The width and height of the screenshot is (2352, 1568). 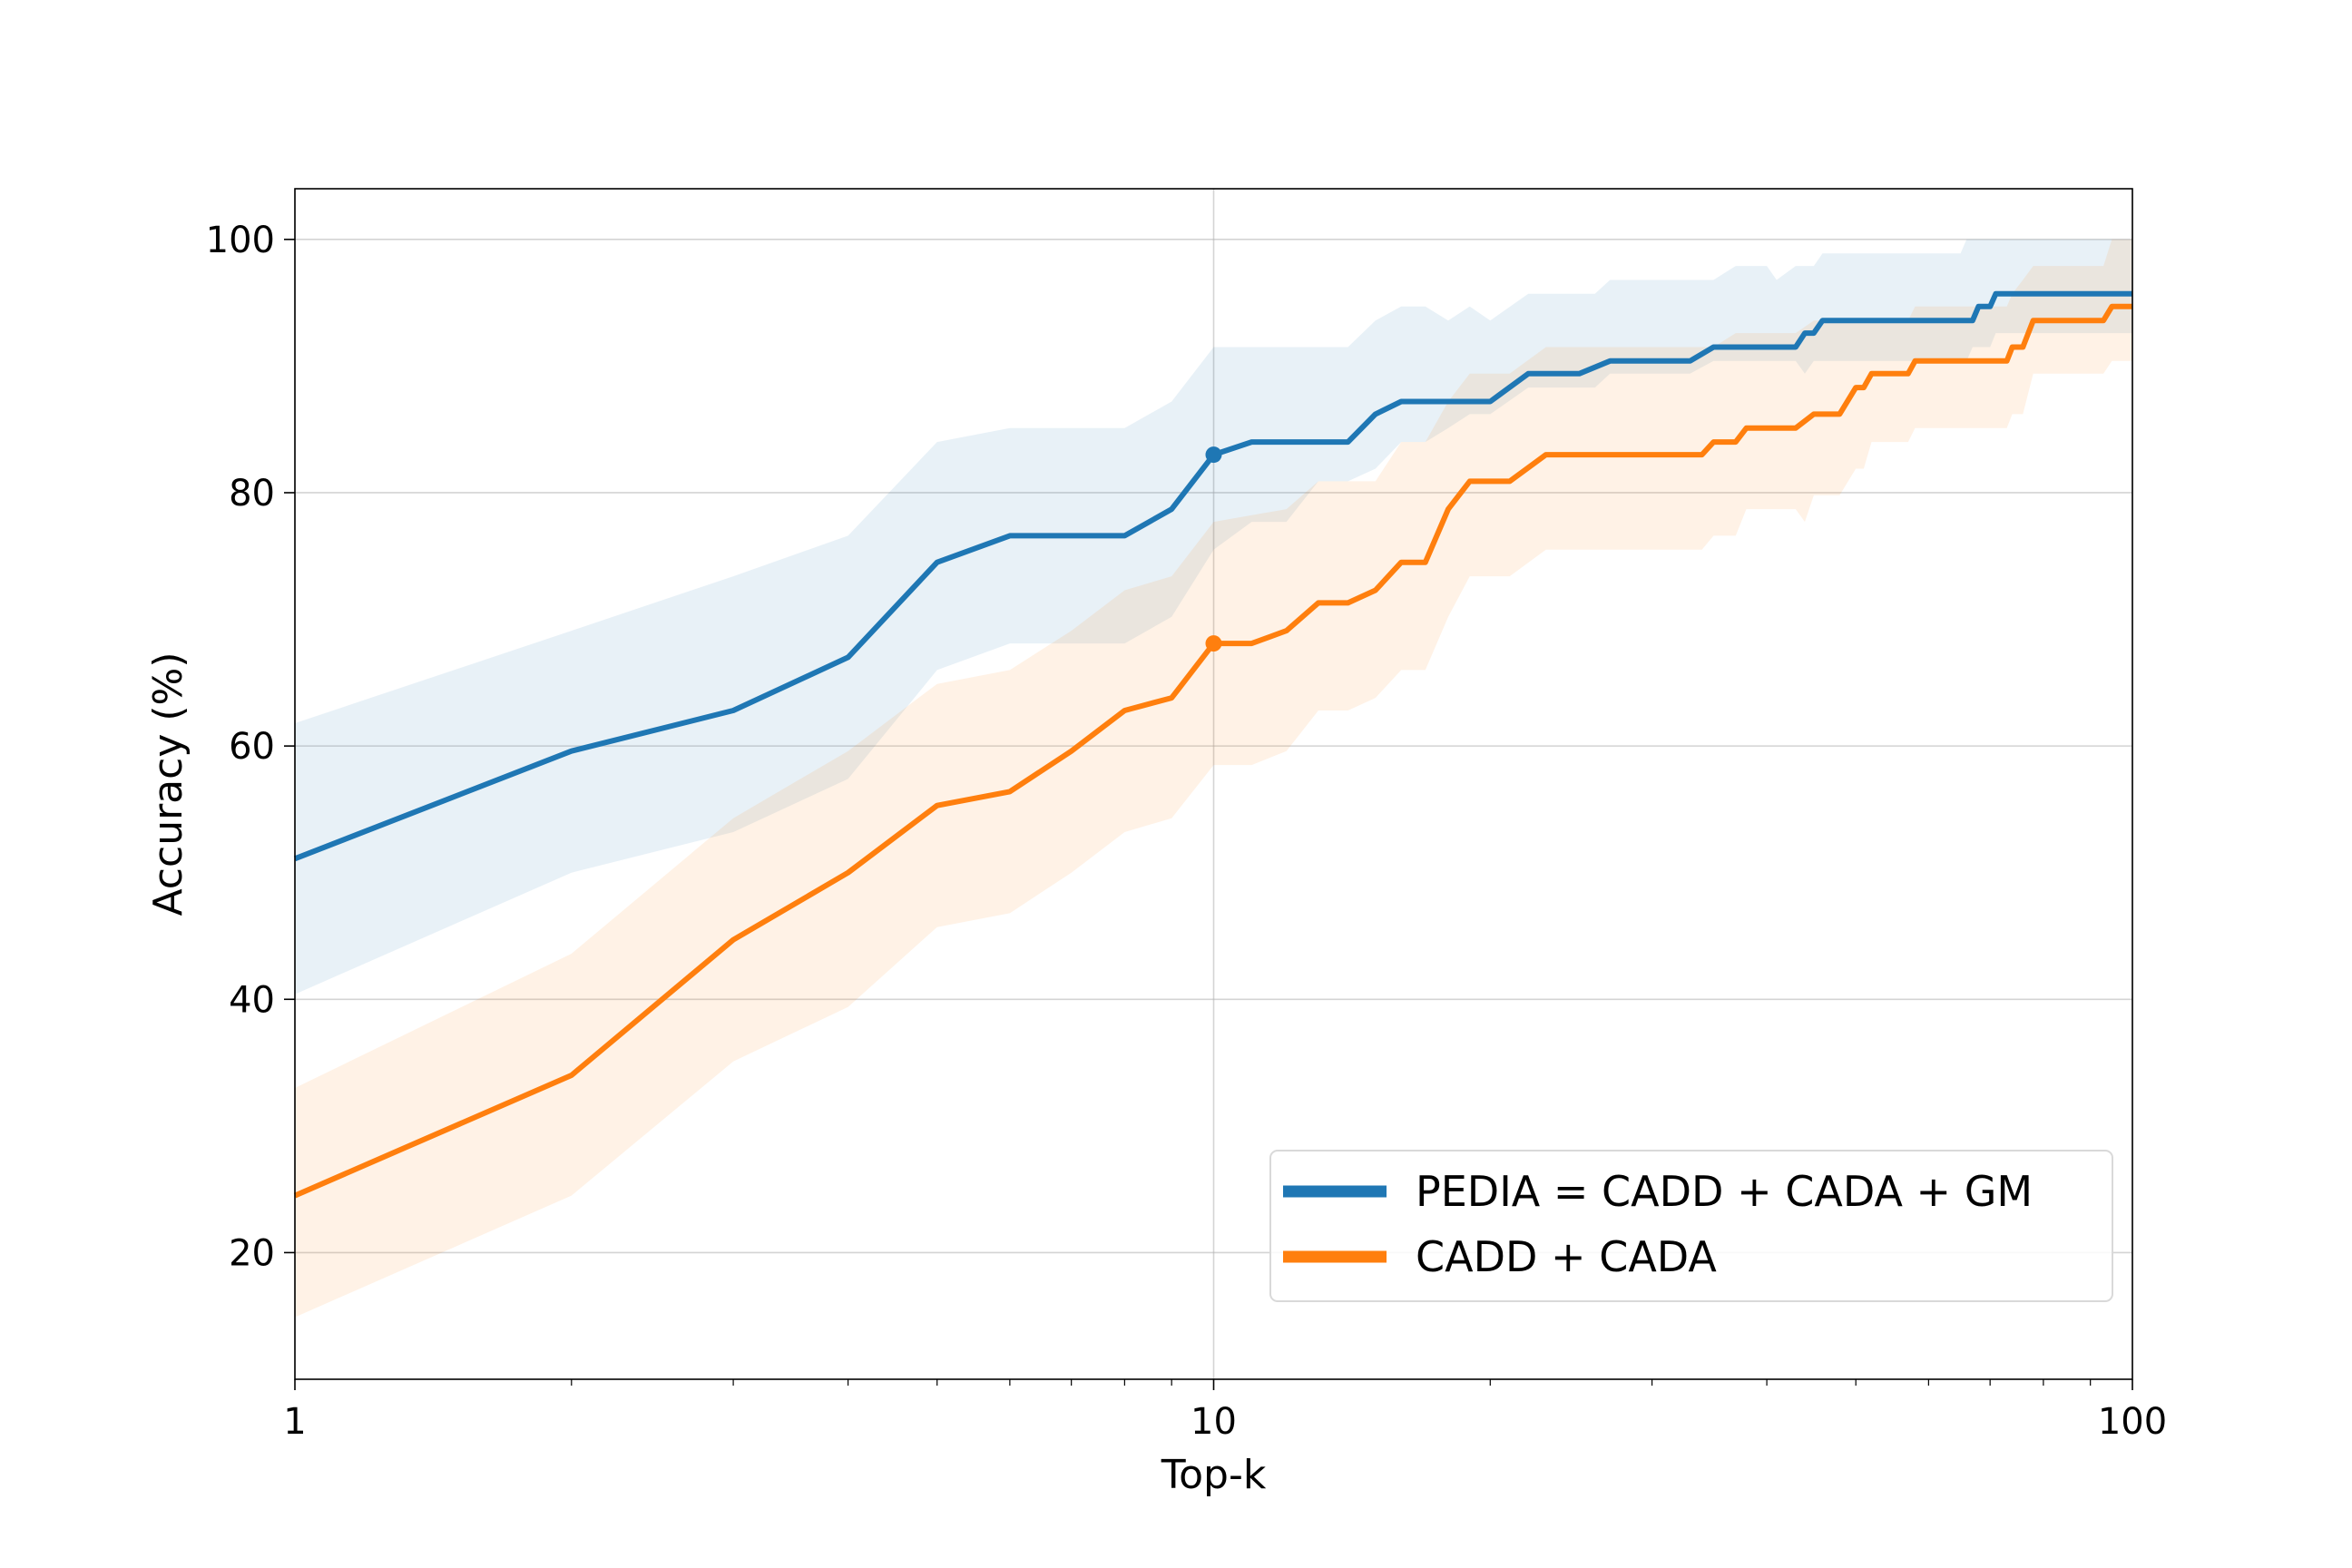 I want to click on y-tick-label-100: 100, so click(x=240, y=240).